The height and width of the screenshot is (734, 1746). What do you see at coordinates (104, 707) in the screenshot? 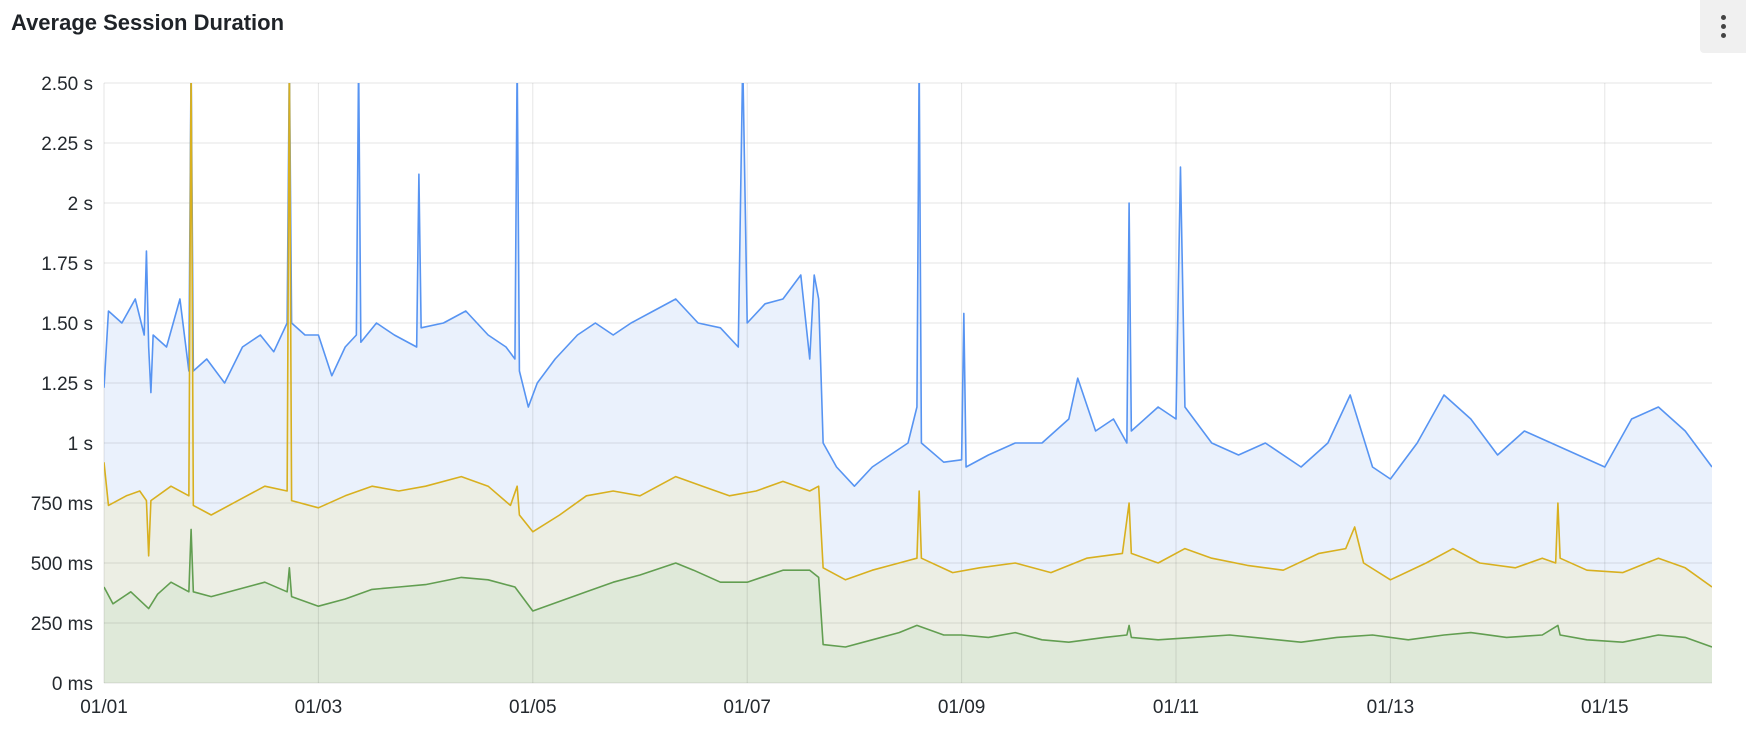
I see `x-tick-label: 01/01` at bounding box center [104, 707].